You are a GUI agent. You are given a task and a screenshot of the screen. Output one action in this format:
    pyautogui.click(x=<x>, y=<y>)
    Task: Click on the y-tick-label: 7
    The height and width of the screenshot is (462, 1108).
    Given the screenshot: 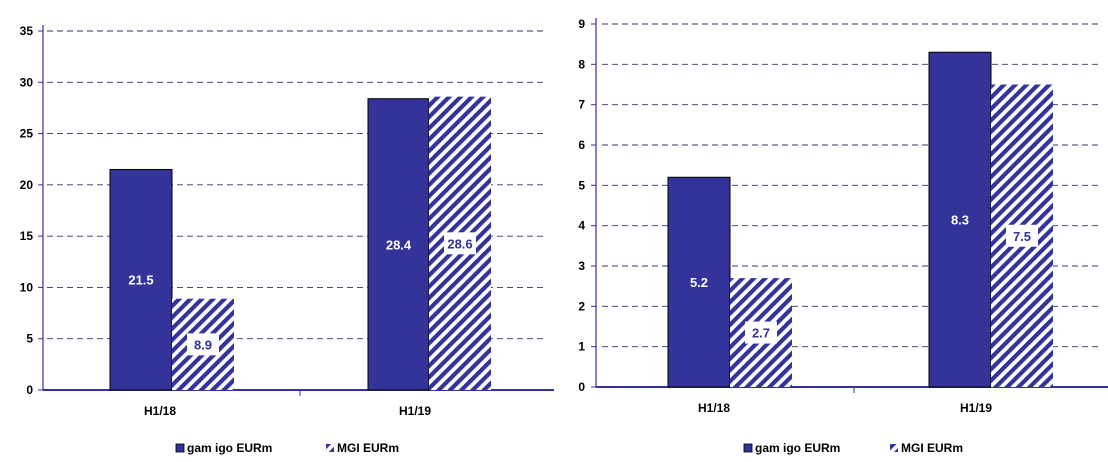 What is the action you would take?
    pyautogui.click(x=581, y=105)
    